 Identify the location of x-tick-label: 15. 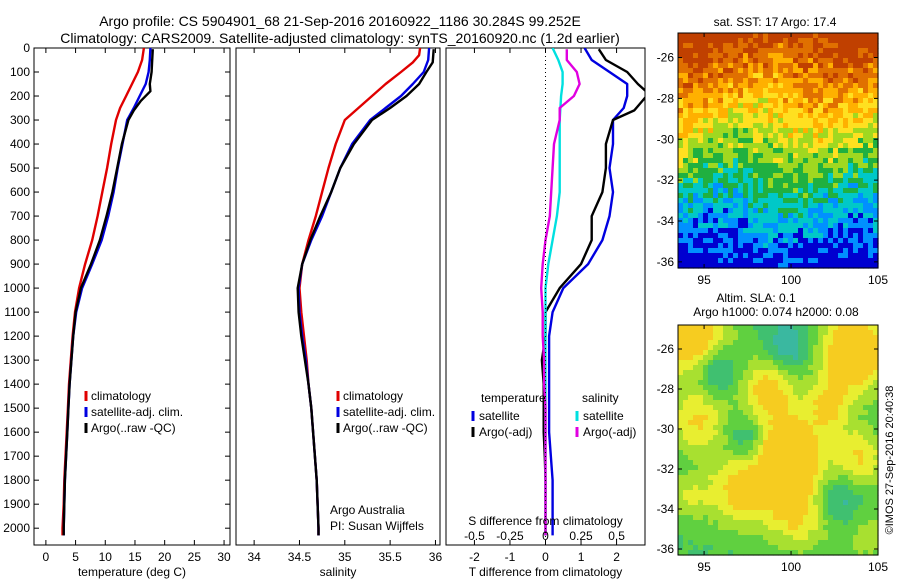
(135, 557).